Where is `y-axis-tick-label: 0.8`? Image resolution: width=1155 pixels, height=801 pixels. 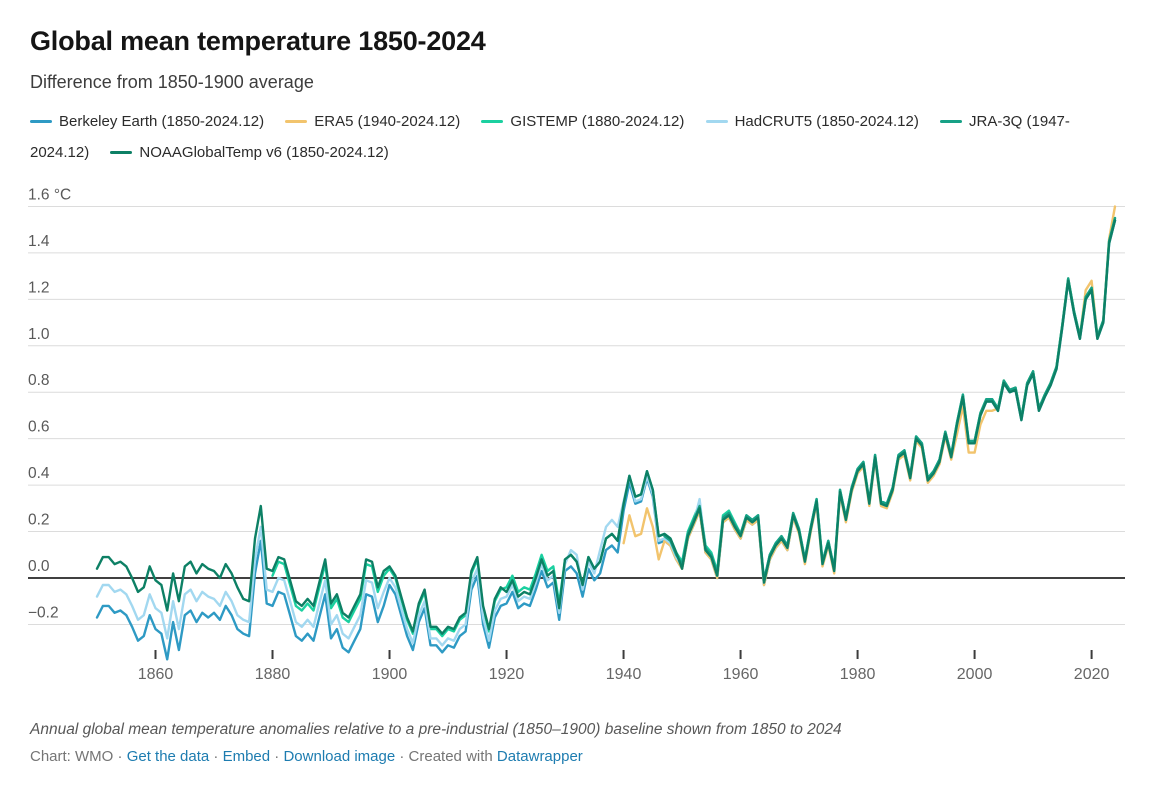 y-axis-tick-label: 0.8 is located at coordinates (39, 380).